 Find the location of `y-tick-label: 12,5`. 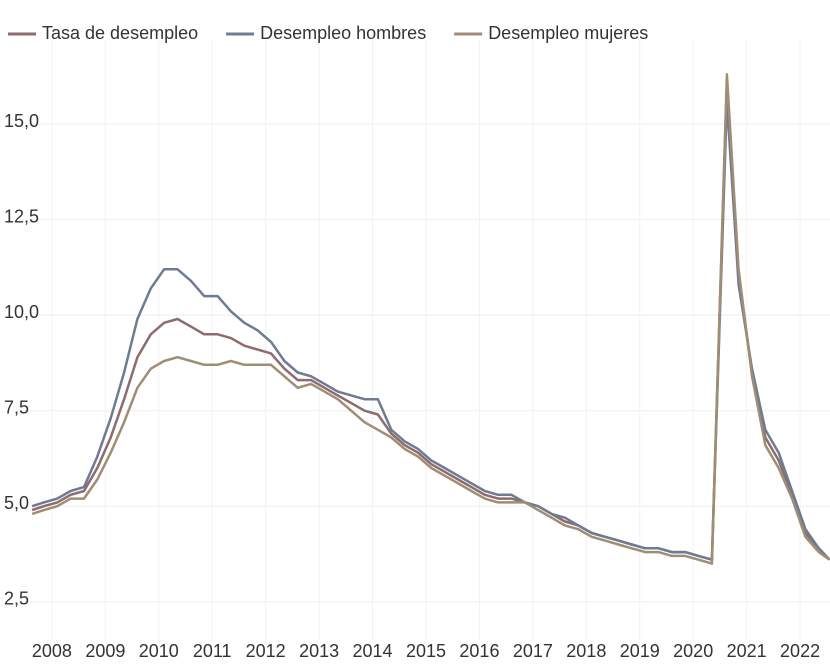

y-tick-label: 12,5 is located at coordinates (21, 216).